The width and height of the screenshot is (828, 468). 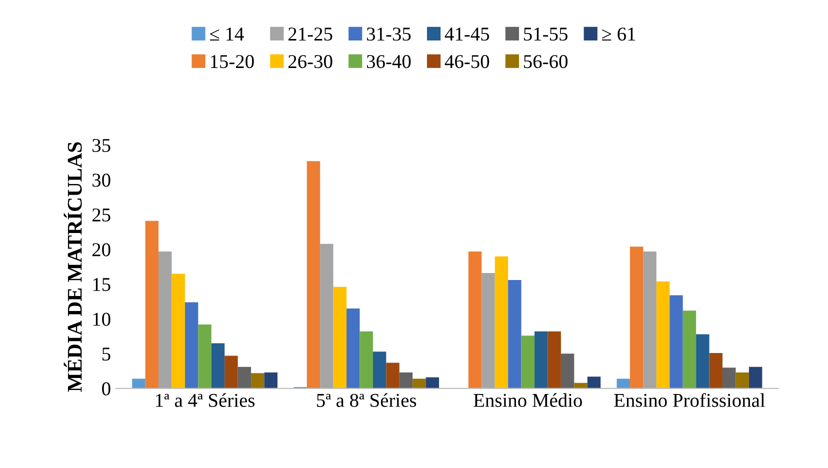 I want to click on legend-label: ≥ 61, so click(x=619, y=34).